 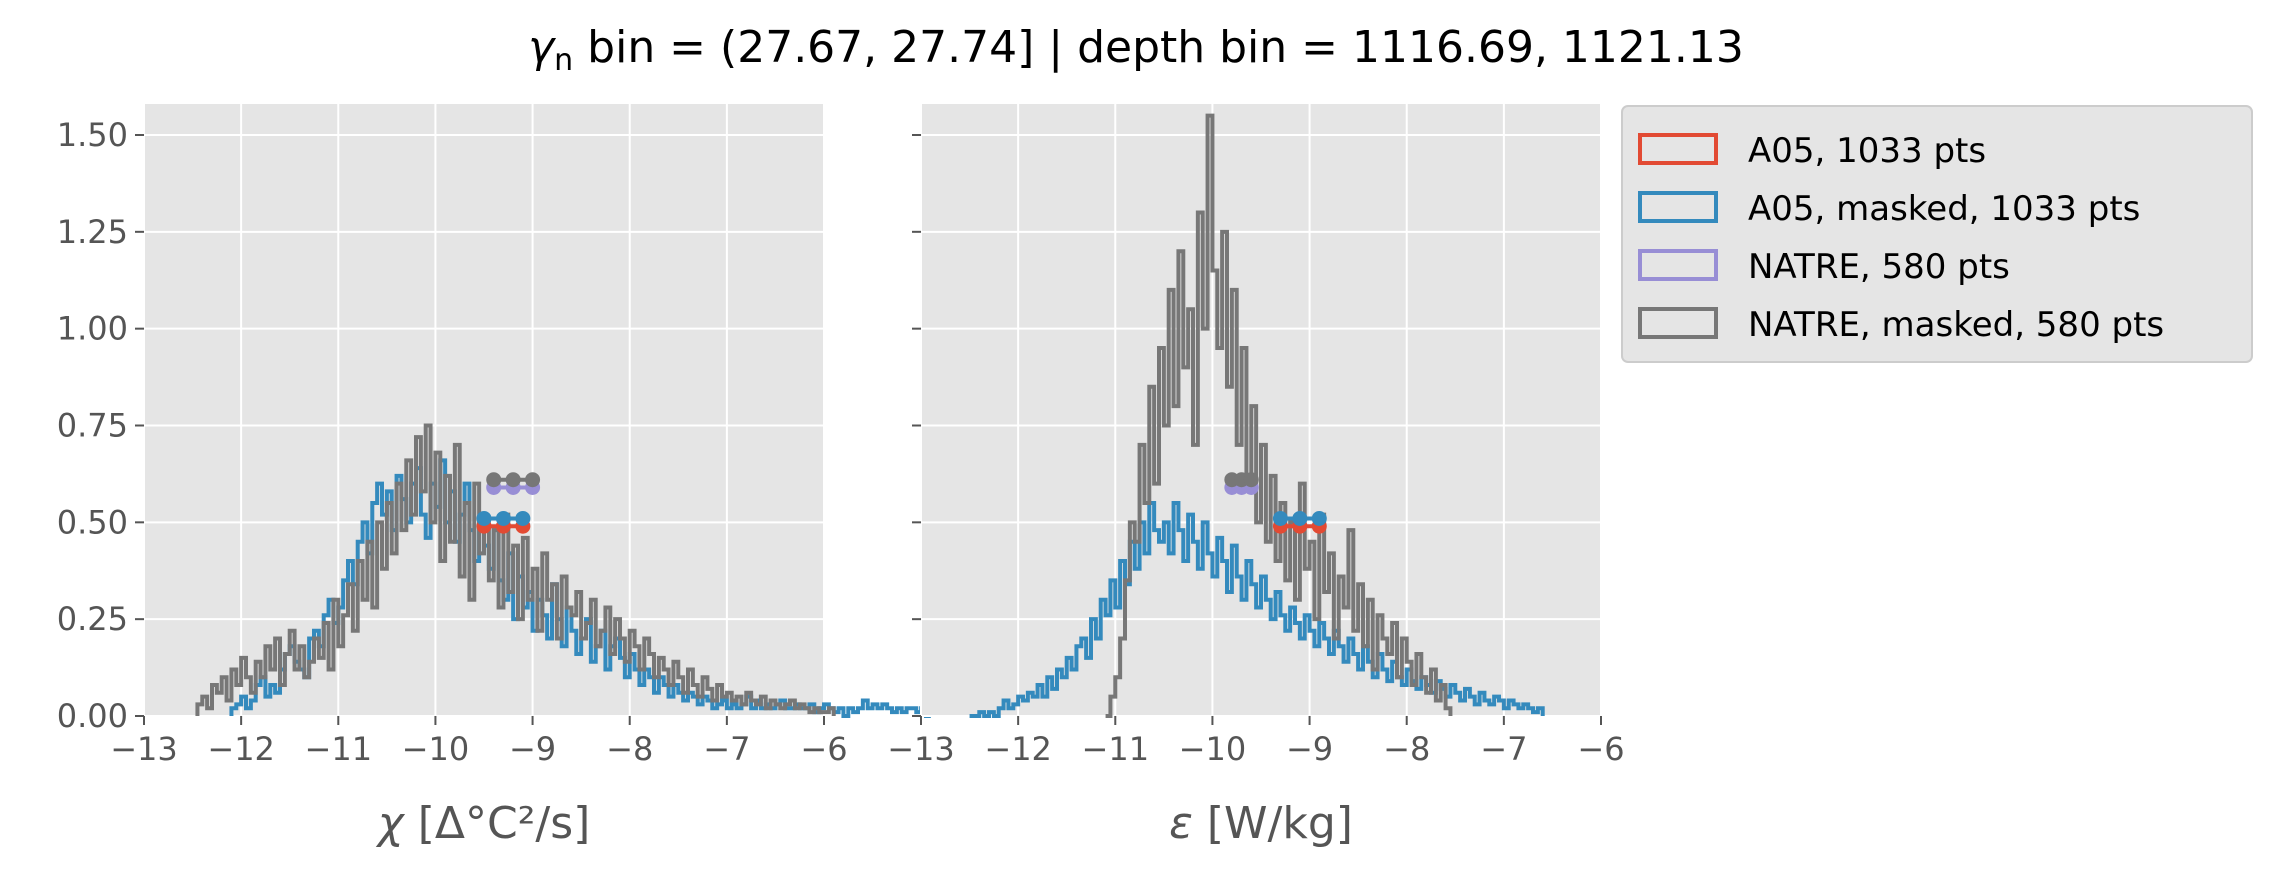 What do you see at coordinates (92, 232) in the screenshot?
I see `y-tick-label: 1.25` at bounding box center [92, 232].